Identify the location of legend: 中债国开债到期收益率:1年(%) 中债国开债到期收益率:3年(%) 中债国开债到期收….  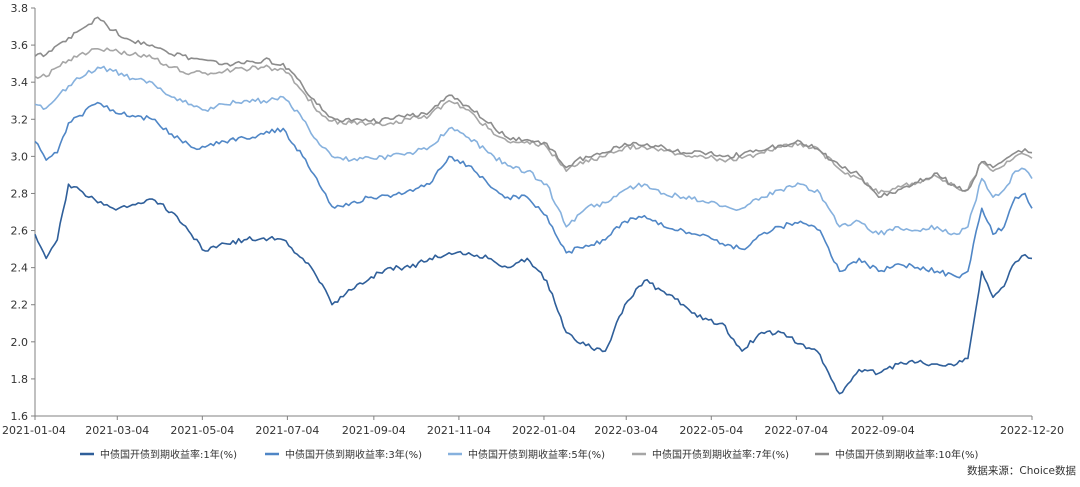
(529, 454).